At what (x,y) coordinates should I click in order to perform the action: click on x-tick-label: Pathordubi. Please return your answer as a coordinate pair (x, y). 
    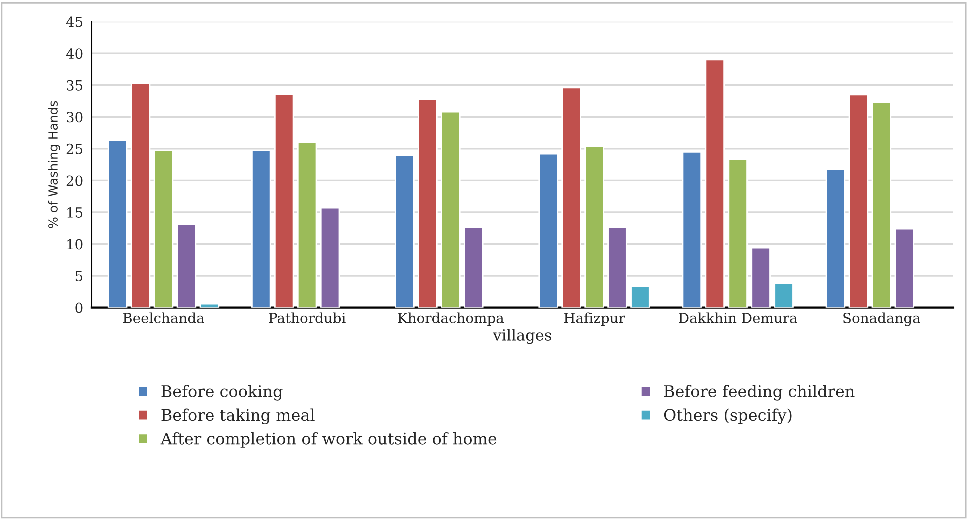
    Looking at the image, I should click on (307, 318).